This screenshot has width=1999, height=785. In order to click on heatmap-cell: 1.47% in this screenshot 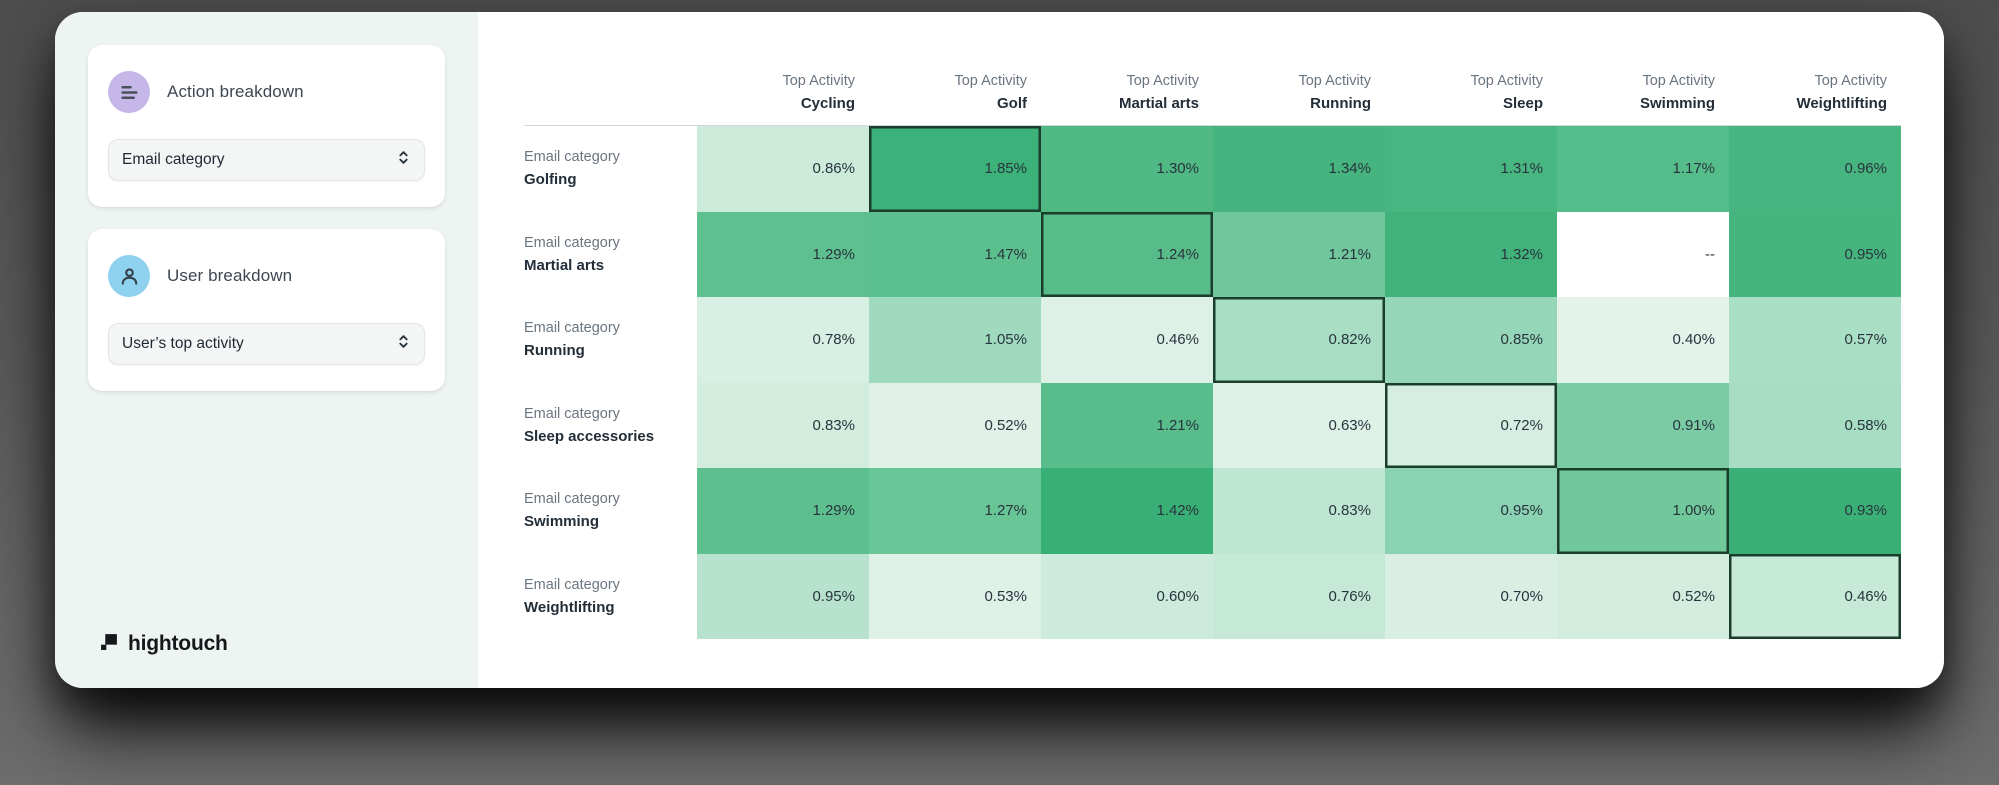, I will do `click(955, 254)`.